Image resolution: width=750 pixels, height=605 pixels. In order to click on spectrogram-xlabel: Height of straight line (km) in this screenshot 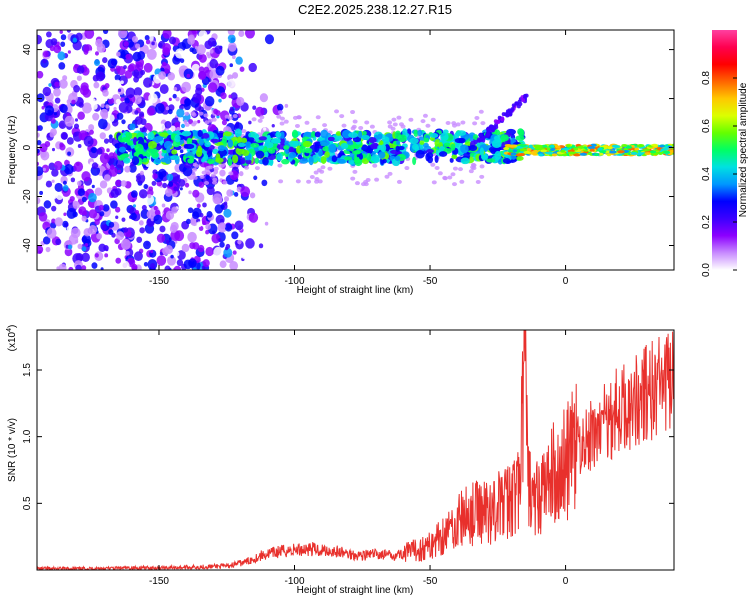, I will do `click(355, 290)`.